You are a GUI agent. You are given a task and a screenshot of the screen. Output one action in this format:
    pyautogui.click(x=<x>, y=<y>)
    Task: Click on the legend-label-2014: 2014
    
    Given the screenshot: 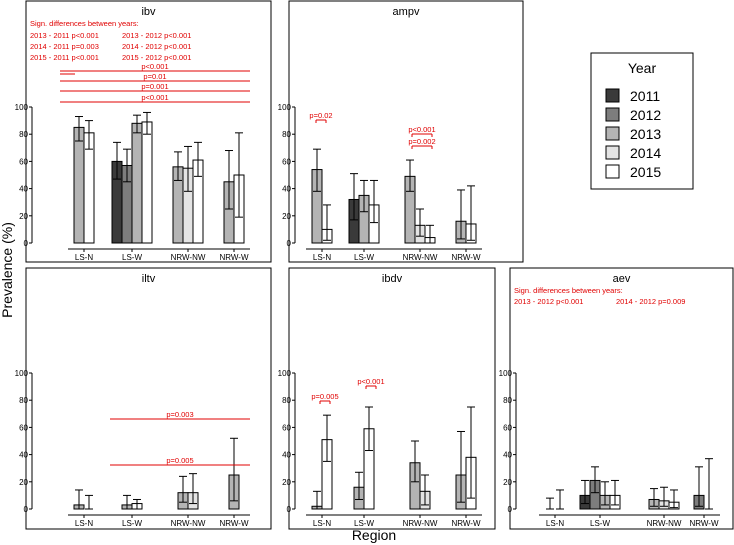 What is the action you would take?
    pyautogui.click(x=645, y=153)
    